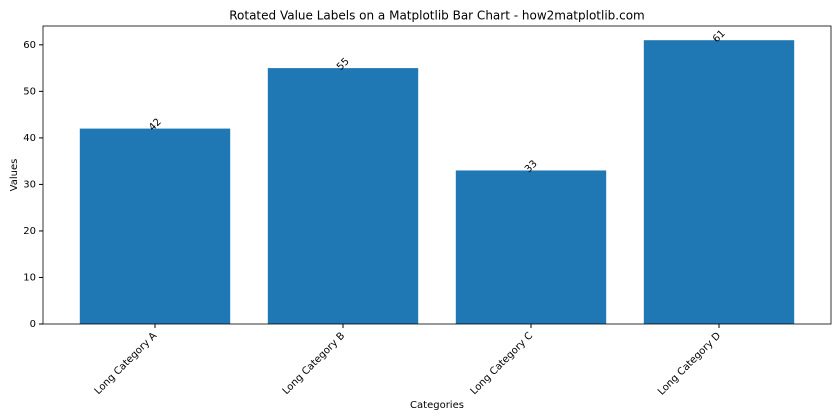 The image size is (840, 420). I want to click on y-tick-label: 50, so click(29, 91).